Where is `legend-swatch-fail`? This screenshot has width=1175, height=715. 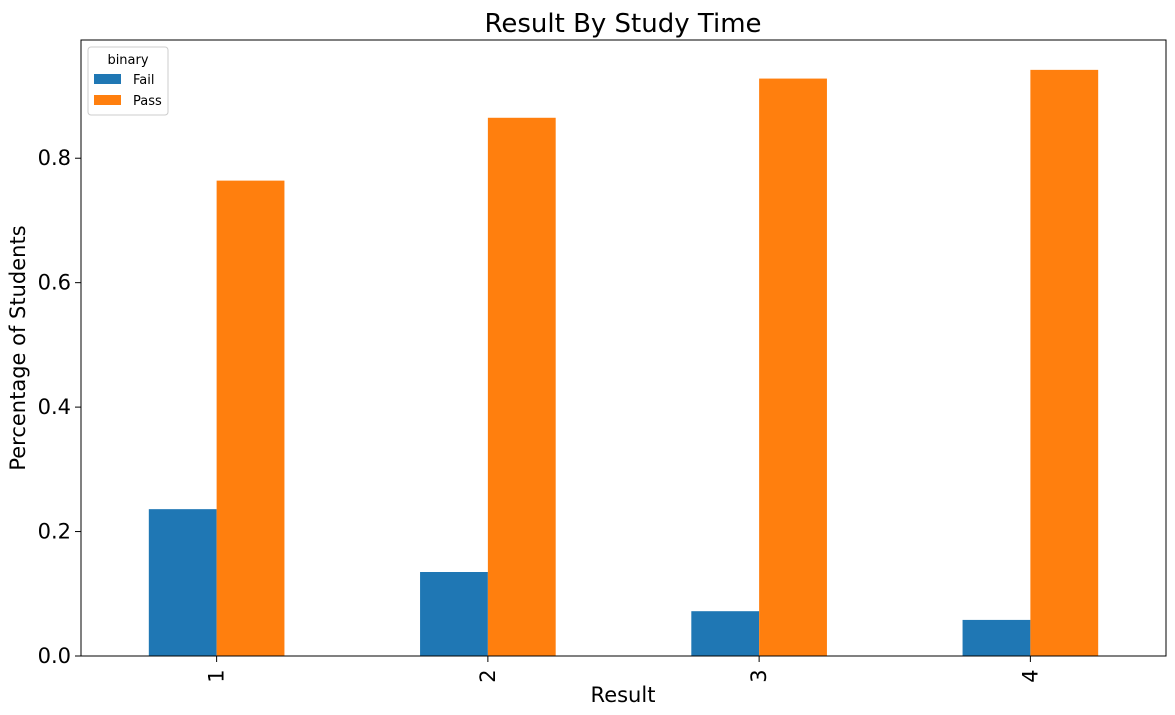 legend-swatch-fail is located at coordinates (107, 79).